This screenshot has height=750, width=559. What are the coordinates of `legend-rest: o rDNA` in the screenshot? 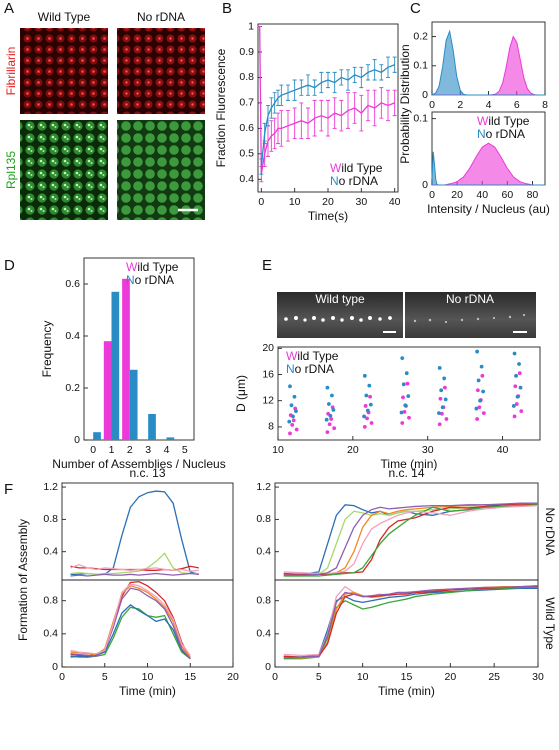 It's located at (505, 134).